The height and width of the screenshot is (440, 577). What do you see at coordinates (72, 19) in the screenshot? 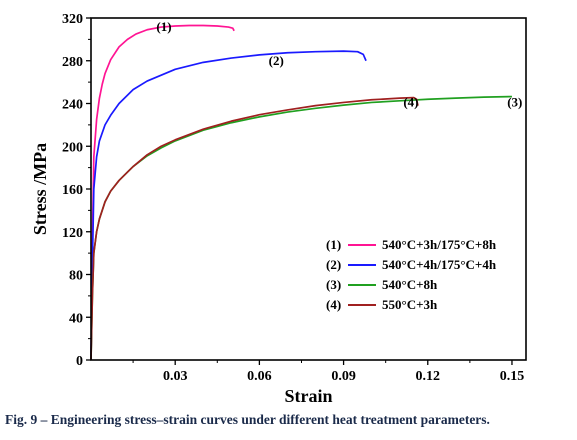
I see `y-tick-label: 320` at bounding box center [72, 19].